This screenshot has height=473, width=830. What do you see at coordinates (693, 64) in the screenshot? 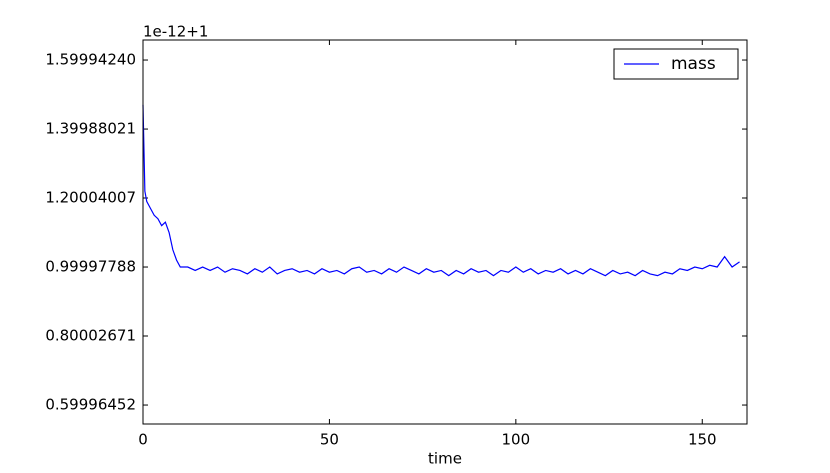
I see `legend-label: mass` at bounding box center [693, 64].